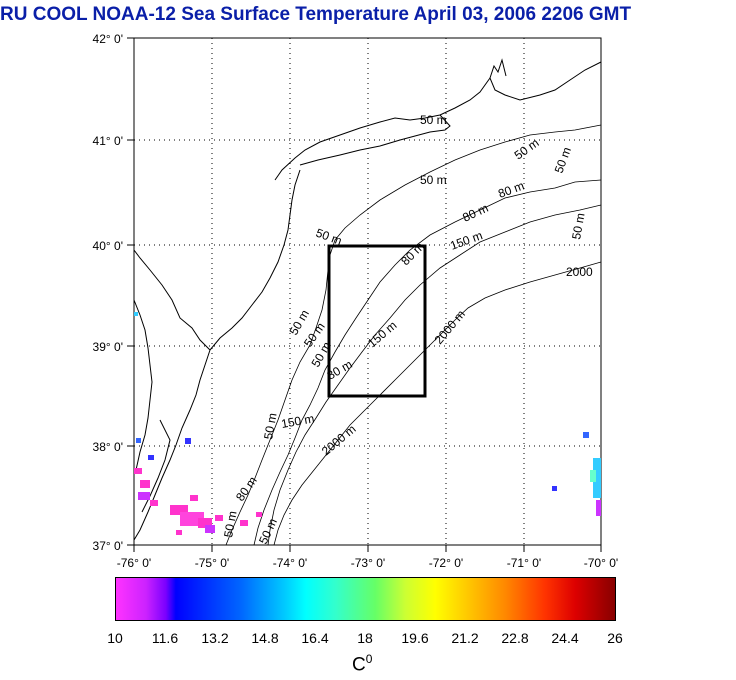 The width and height of the screenshot is (736, 680). I want to click on colorbar-tick: 13.2, so click(215, 638).